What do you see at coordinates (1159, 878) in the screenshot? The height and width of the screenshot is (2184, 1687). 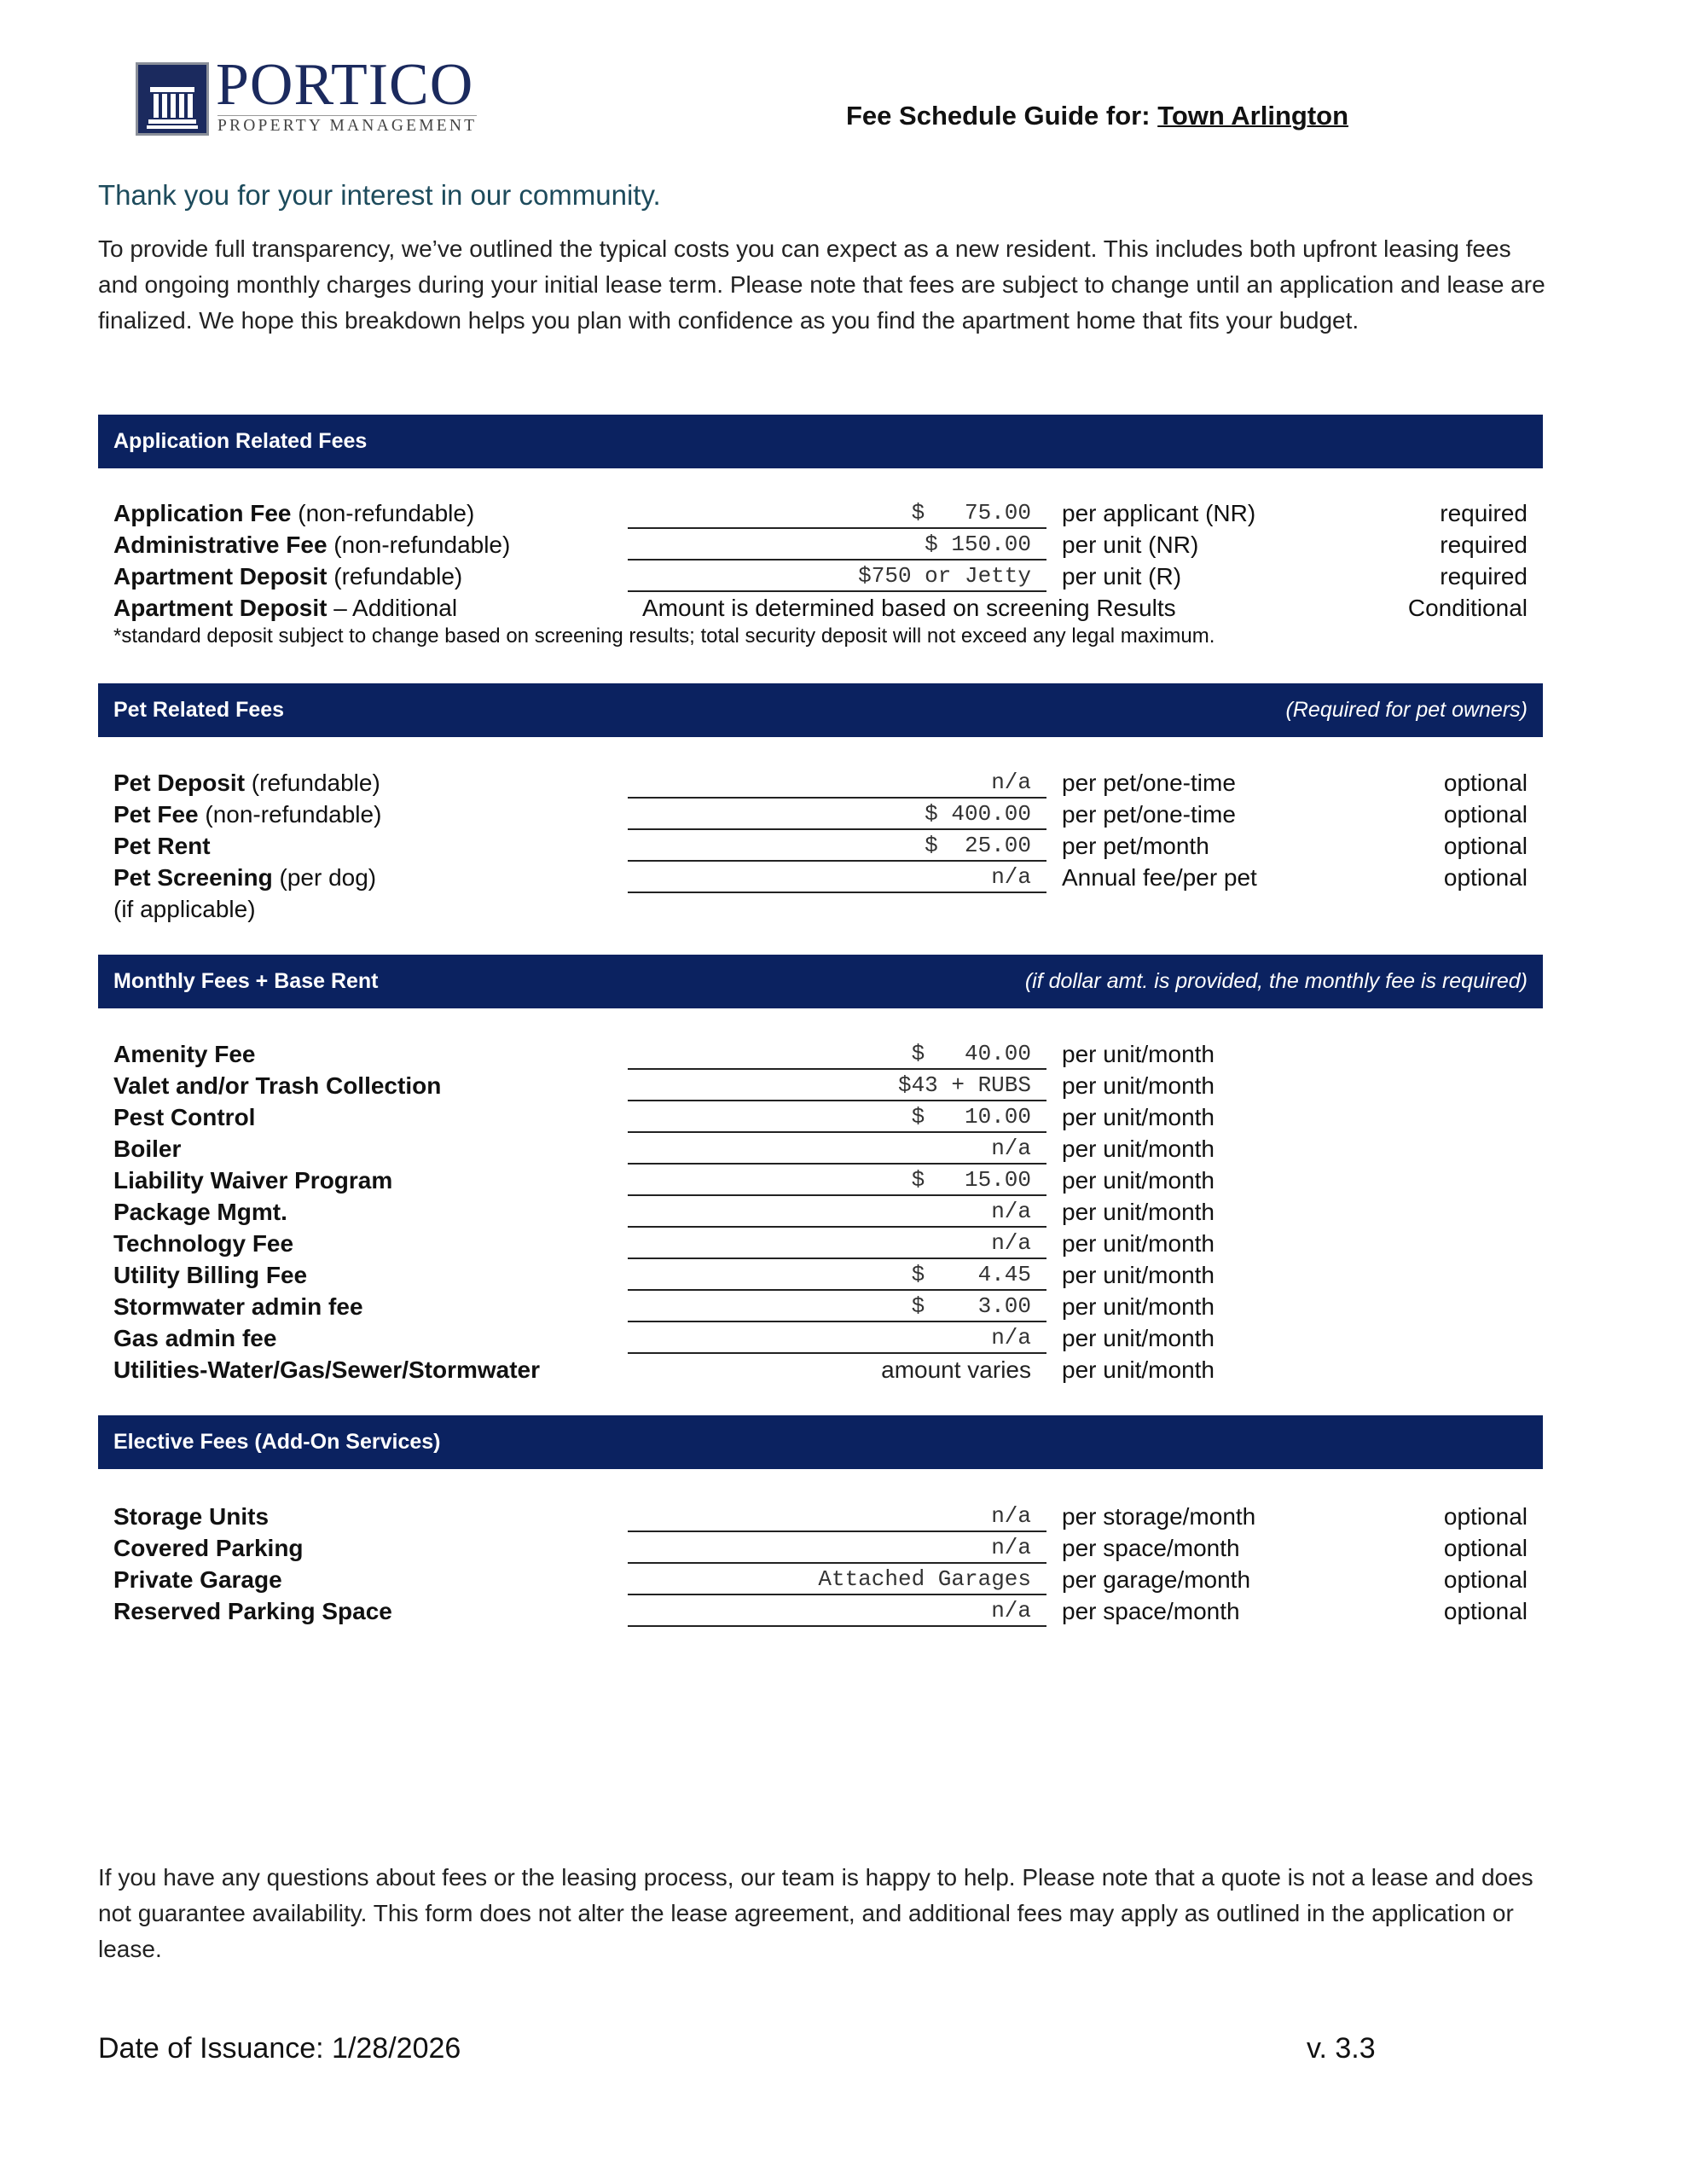 I see `fee-unit: Annual fee/per pet` at bounding box center [1159, 878].